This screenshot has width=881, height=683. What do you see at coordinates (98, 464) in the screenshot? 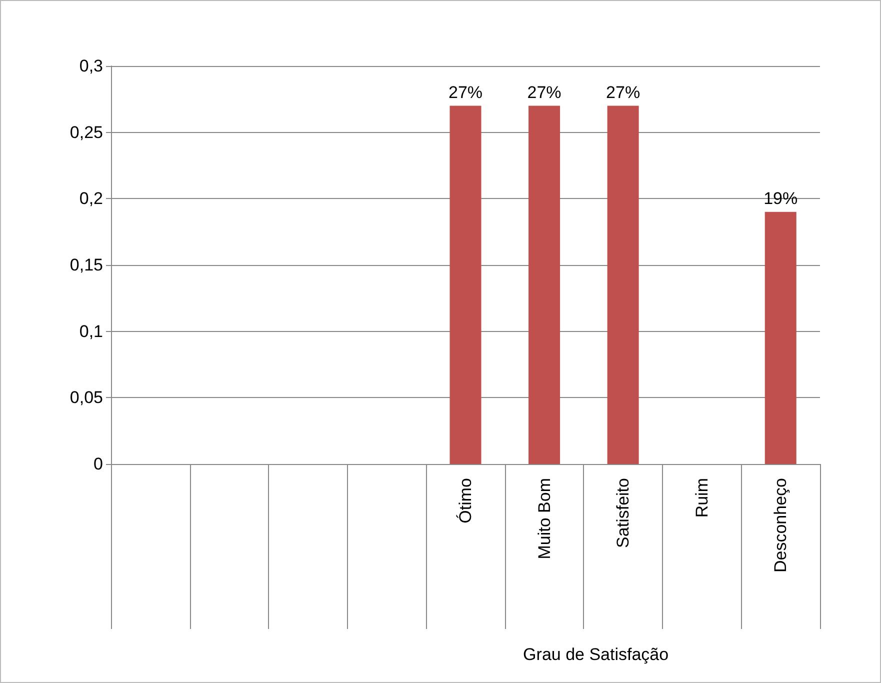
I see `y-tick-label: 0` at bounding box center [98, 464].